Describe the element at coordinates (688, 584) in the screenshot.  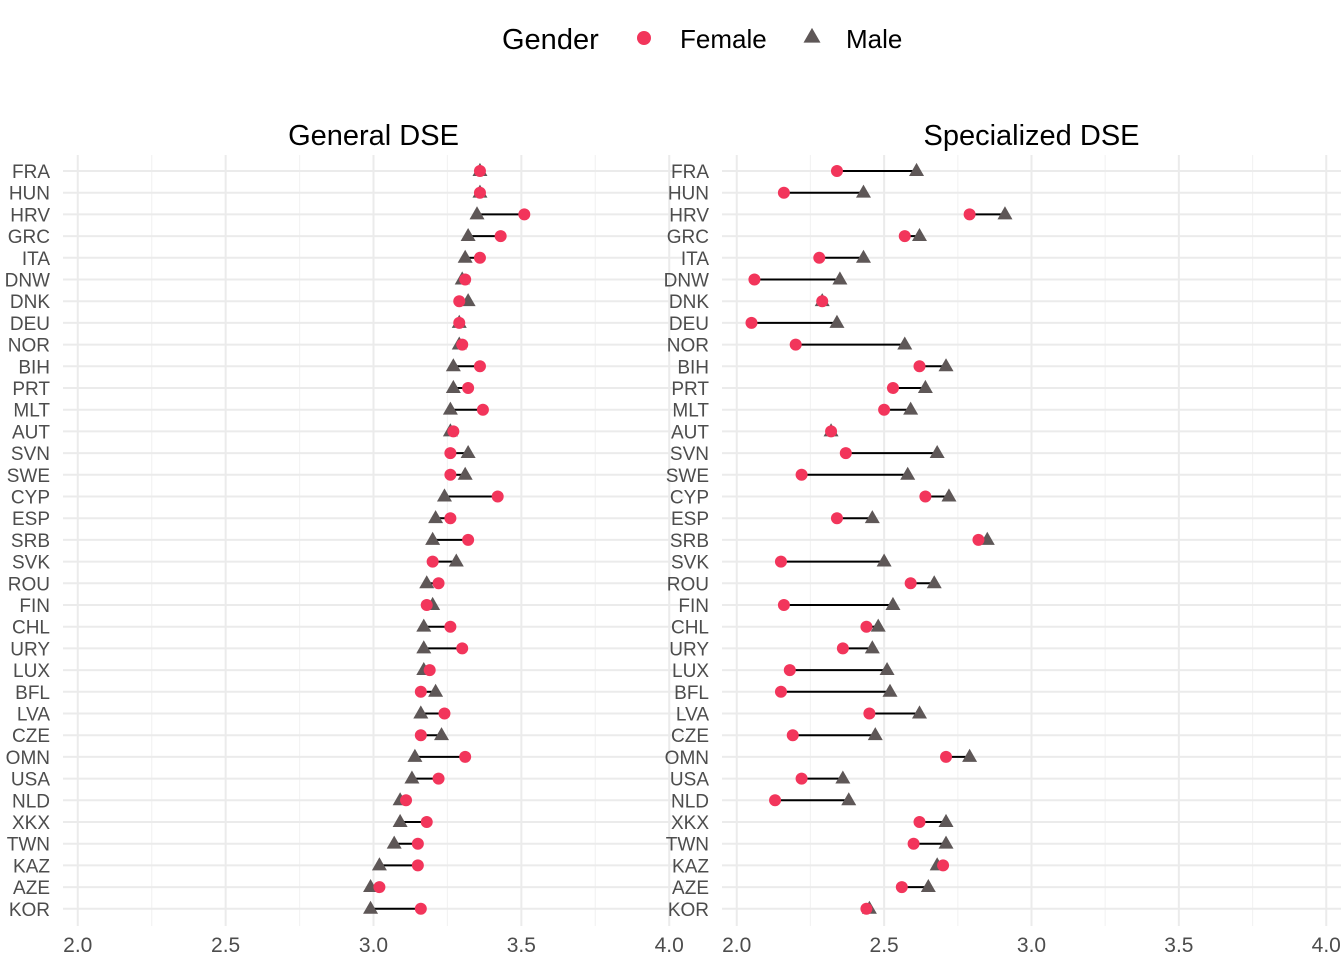
I see `y-tick-label: ROU` at that location.